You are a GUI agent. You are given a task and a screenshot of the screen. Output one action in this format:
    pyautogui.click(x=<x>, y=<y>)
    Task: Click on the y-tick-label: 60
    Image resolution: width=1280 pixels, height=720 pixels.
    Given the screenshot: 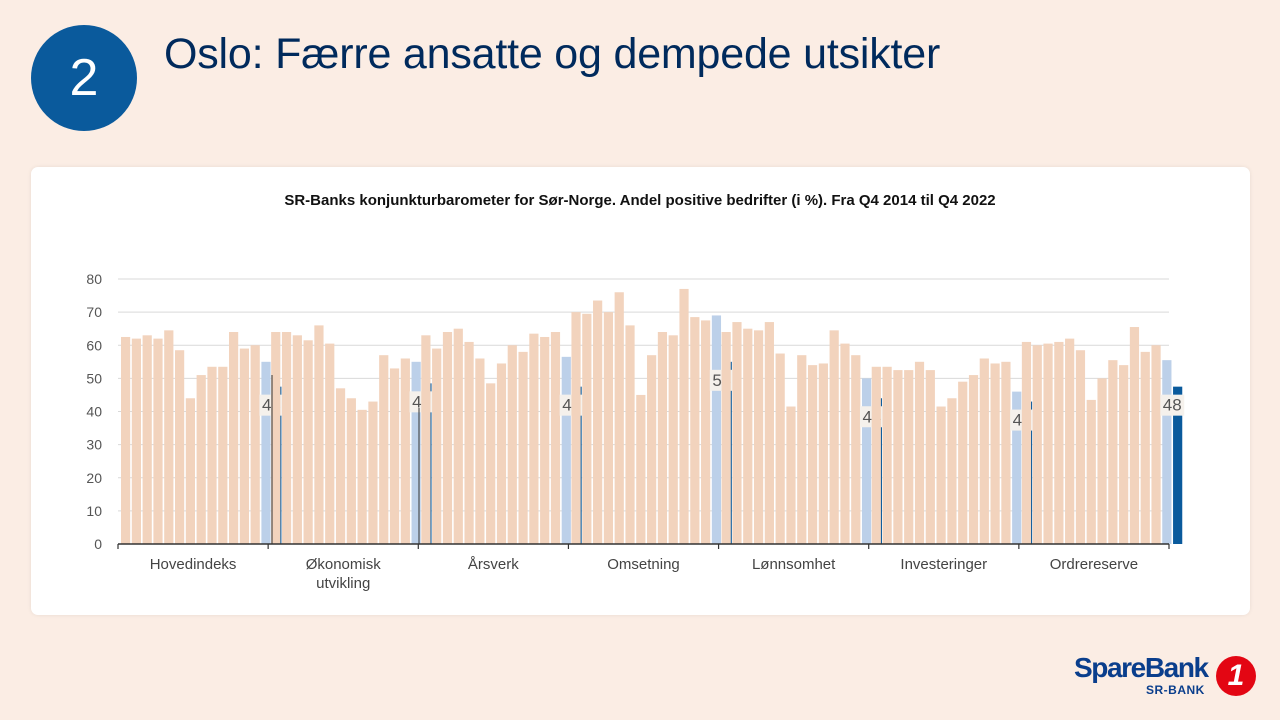 What is the action you would take?
    pyautogui.click(x=94, y=345)
    